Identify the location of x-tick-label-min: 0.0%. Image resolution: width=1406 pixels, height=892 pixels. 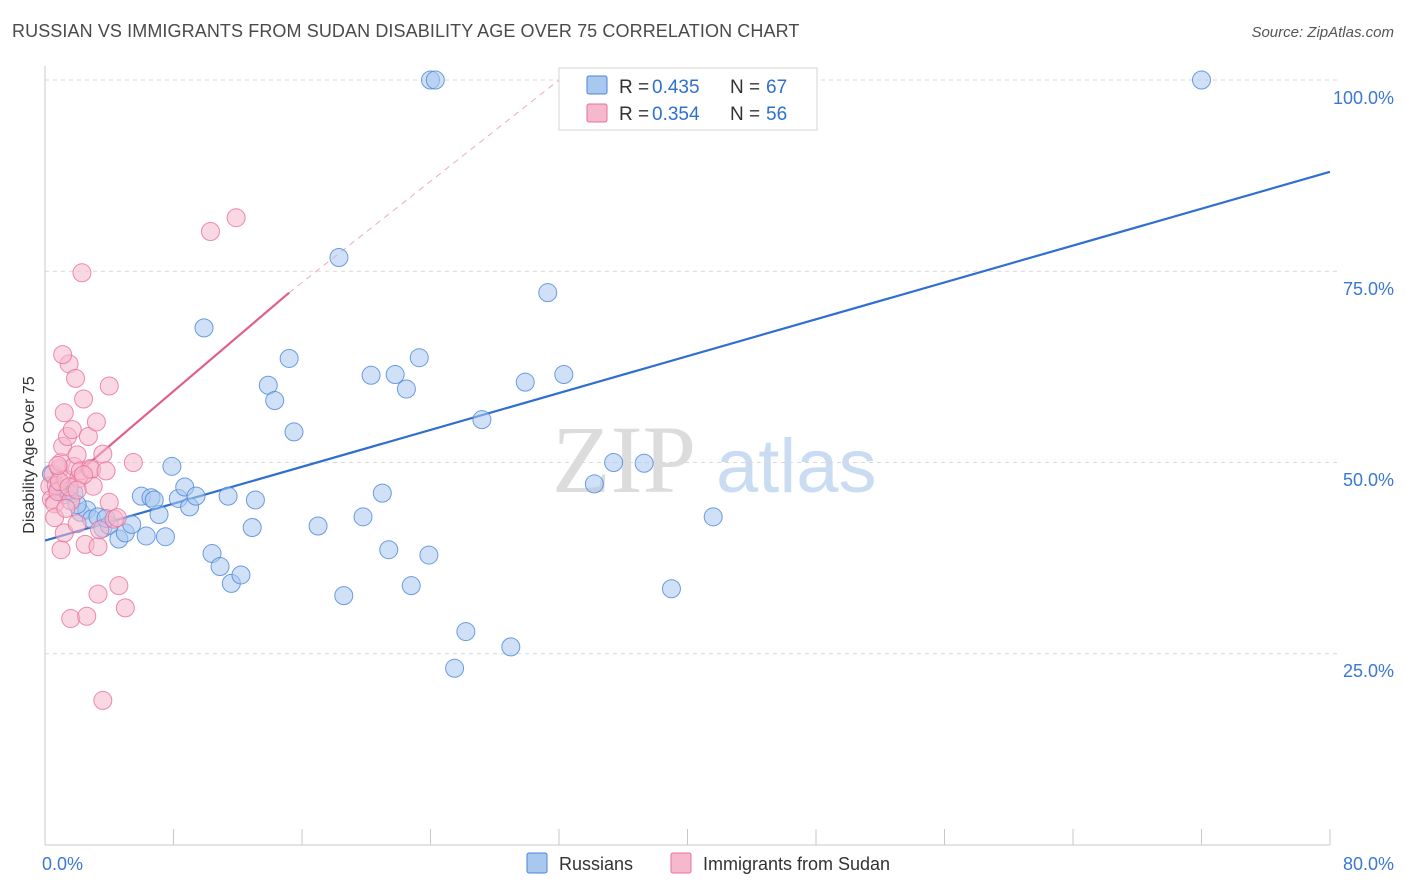
(62, 864).